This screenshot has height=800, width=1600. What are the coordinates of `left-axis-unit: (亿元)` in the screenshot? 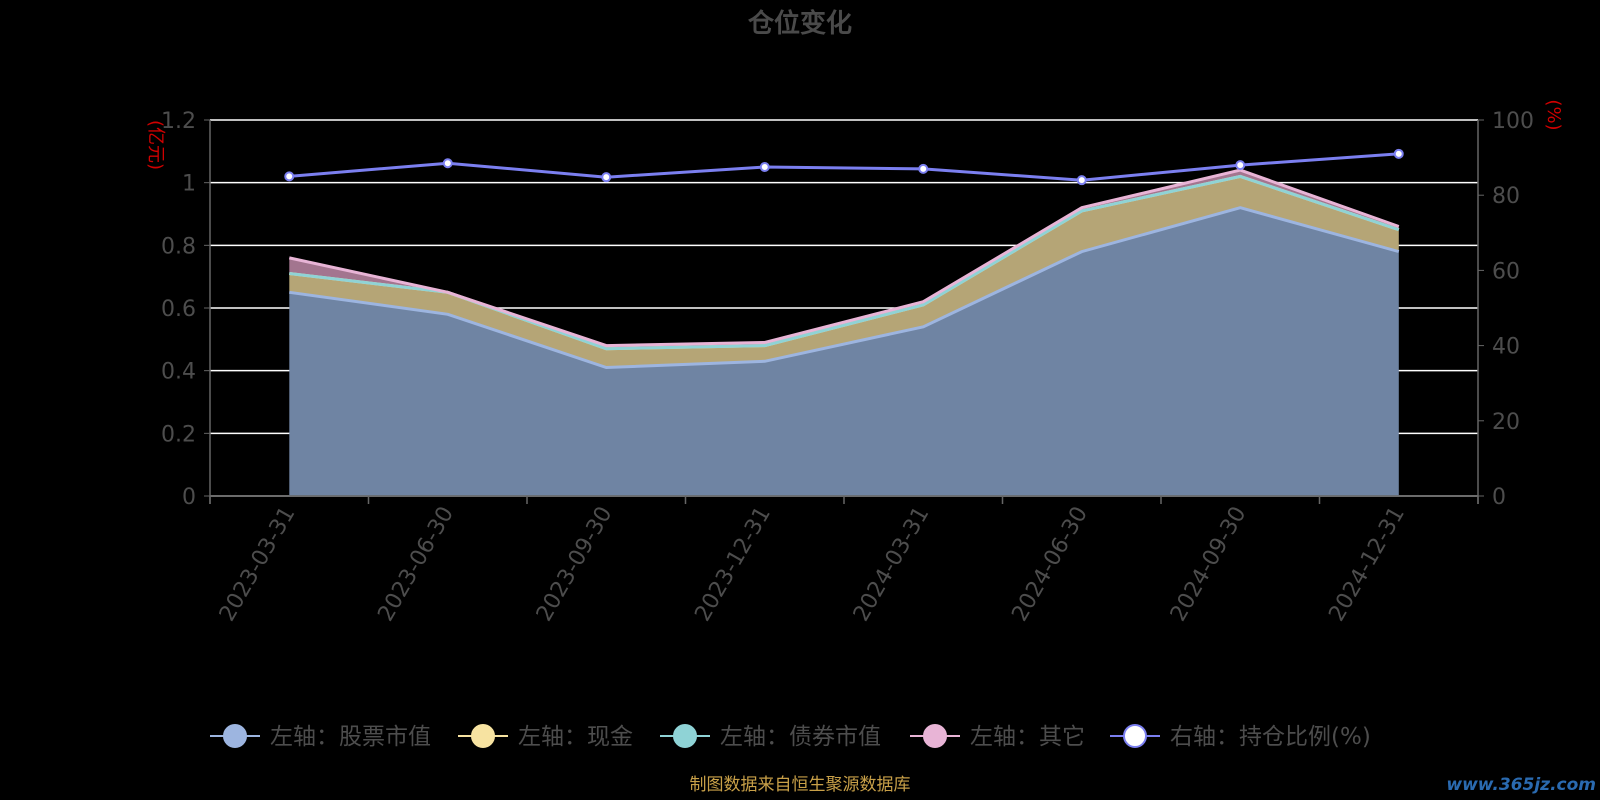 It's located at (155, 145).